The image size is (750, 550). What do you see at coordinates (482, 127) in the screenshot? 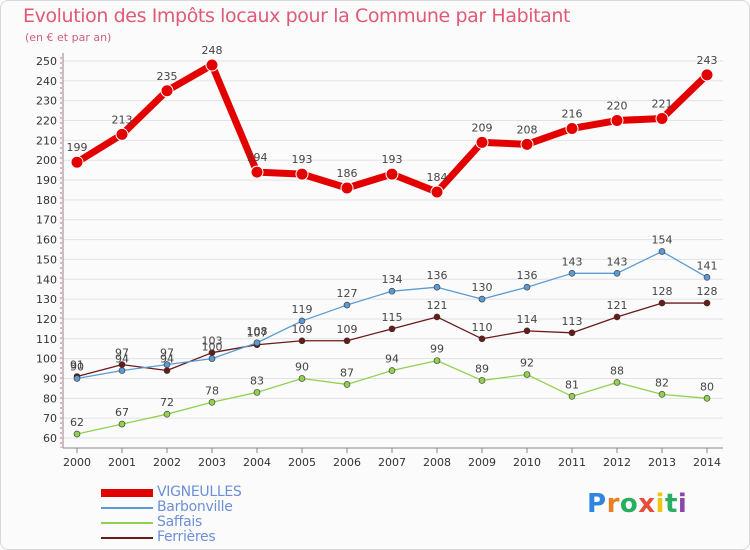
I see `data-label: 209` at bounding box center [482, 127].